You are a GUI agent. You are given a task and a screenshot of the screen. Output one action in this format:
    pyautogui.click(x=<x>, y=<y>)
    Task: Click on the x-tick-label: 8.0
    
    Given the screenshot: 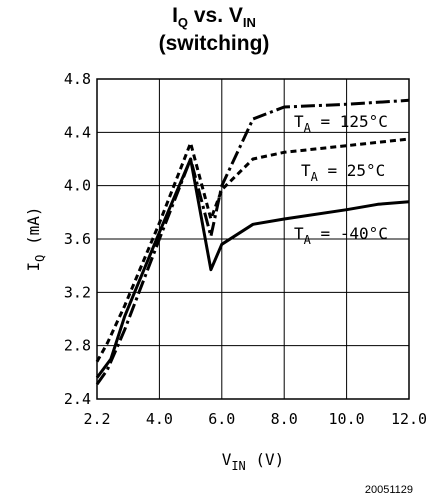 What is the action you would take?
    pyautogui.click(x=284, y=419)
    